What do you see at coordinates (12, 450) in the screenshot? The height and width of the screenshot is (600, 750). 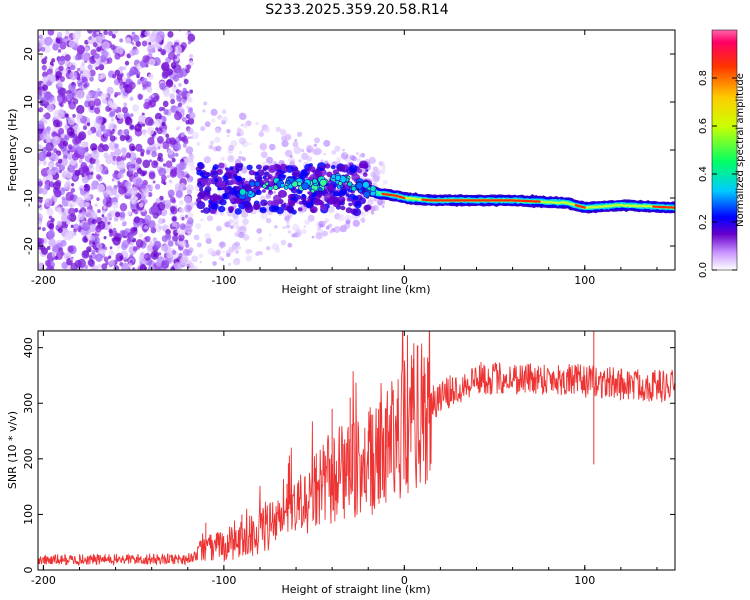 I see `snr-y-label: SNR (10 * v/v)` at bounding box center [12, 450].